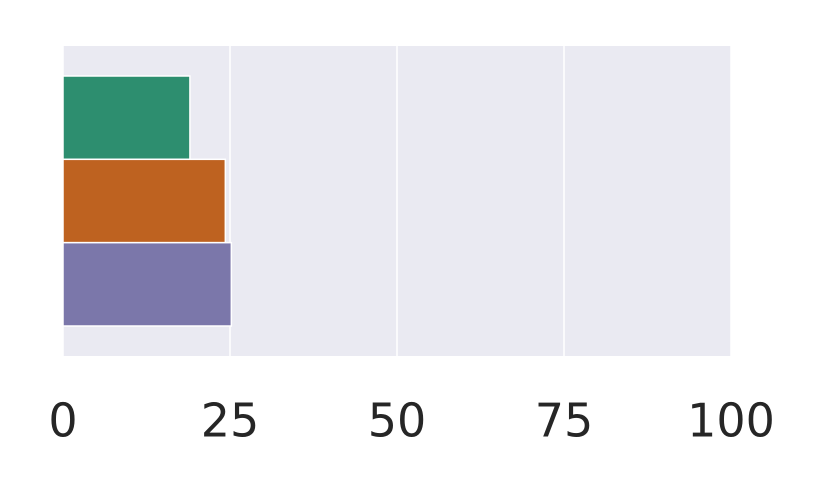 This screenshot has height=498, width=830. What do you see at coordinates (731, 421) in the screenshot?
I see `x-tick-label: 100` at bounding box center [731, 421].